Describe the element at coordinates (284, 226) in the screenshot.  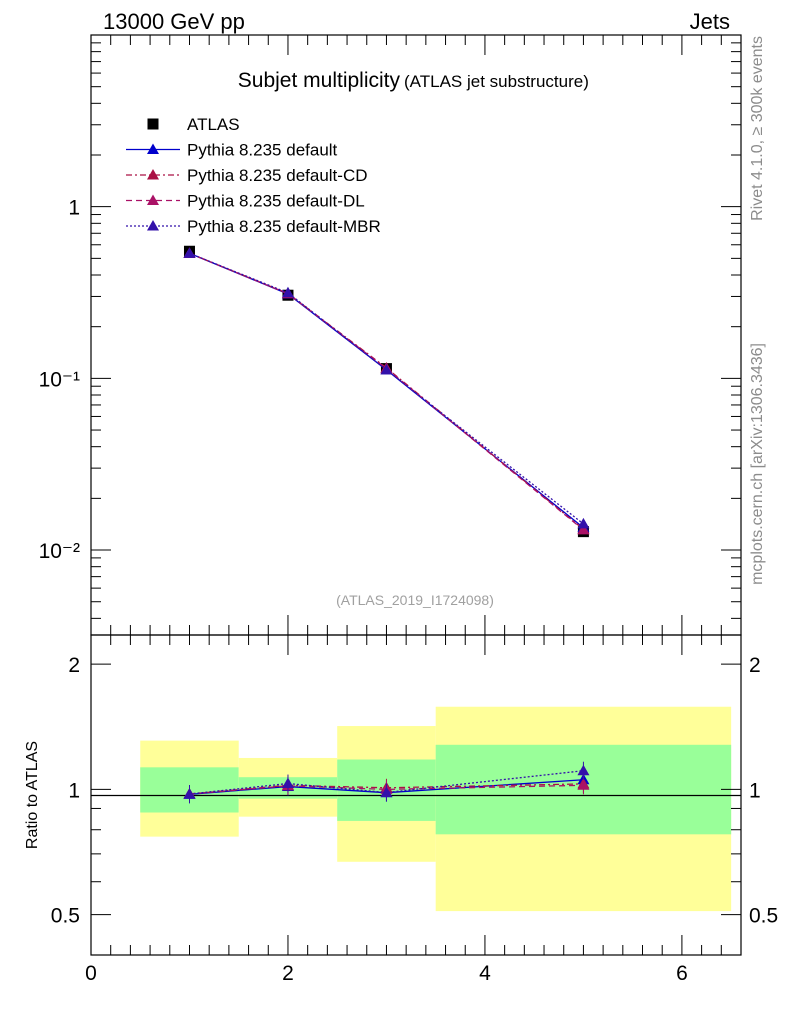
I see `legend-label: Pythia 8.235 default-MBR` at that location.